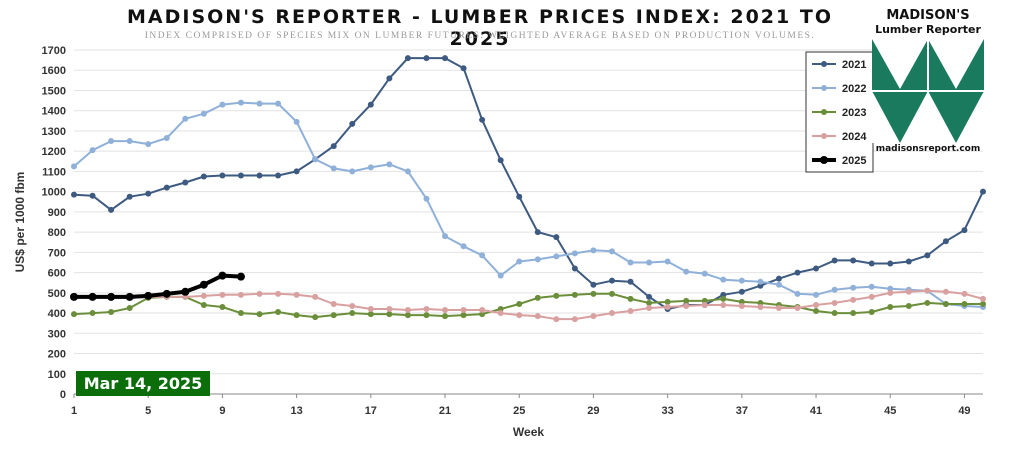  Describe the element at coordinates (143, 383) in the screenshot. I see `date-badge: Mar 14, 2025` at that location.